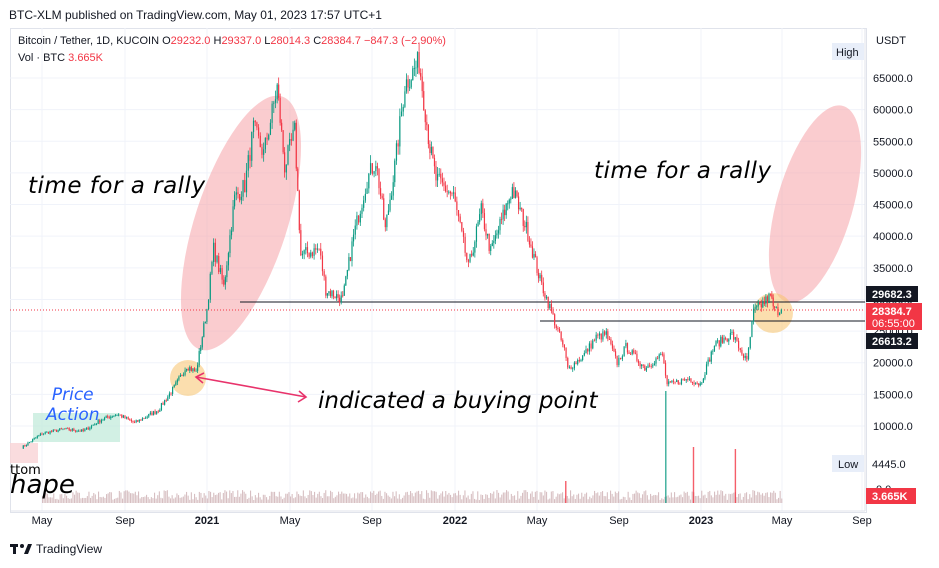 This screenshot has width=939, height=568. Describe the element at coordinates (42, 58) in the screenshot. I see `volume-label: Vol · BTC` at that location.